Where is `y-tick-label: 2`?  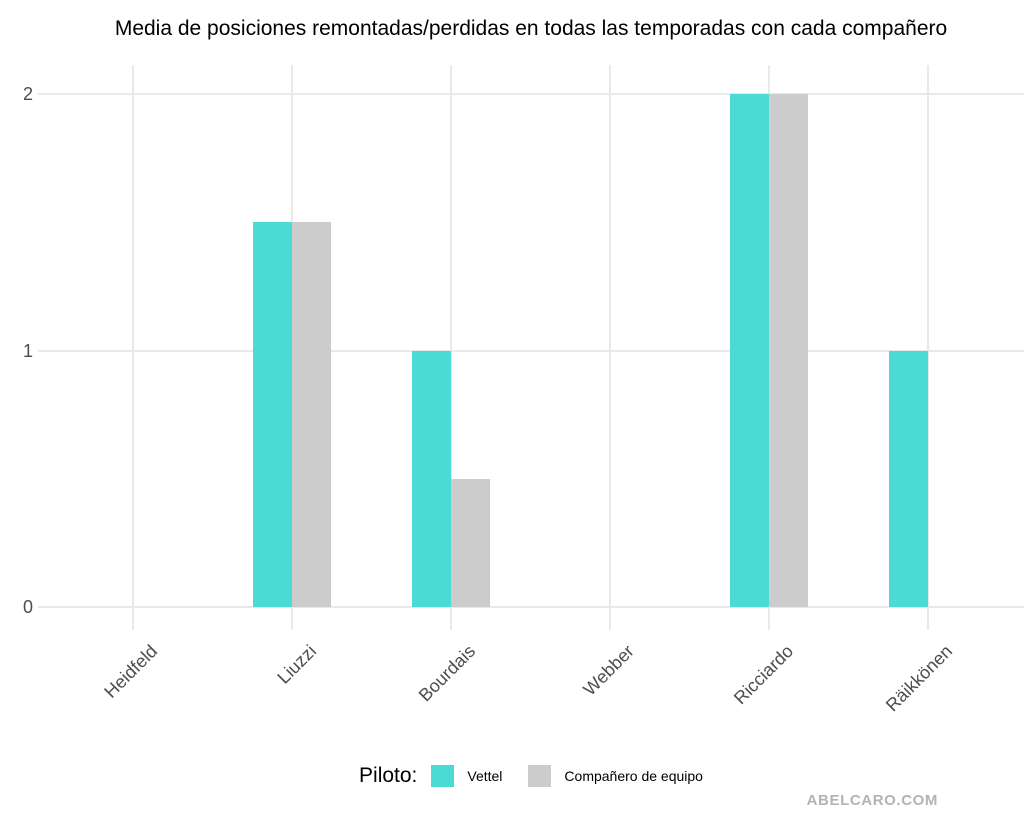
y-tick-label: 2 is located at coordinates (27, 94).